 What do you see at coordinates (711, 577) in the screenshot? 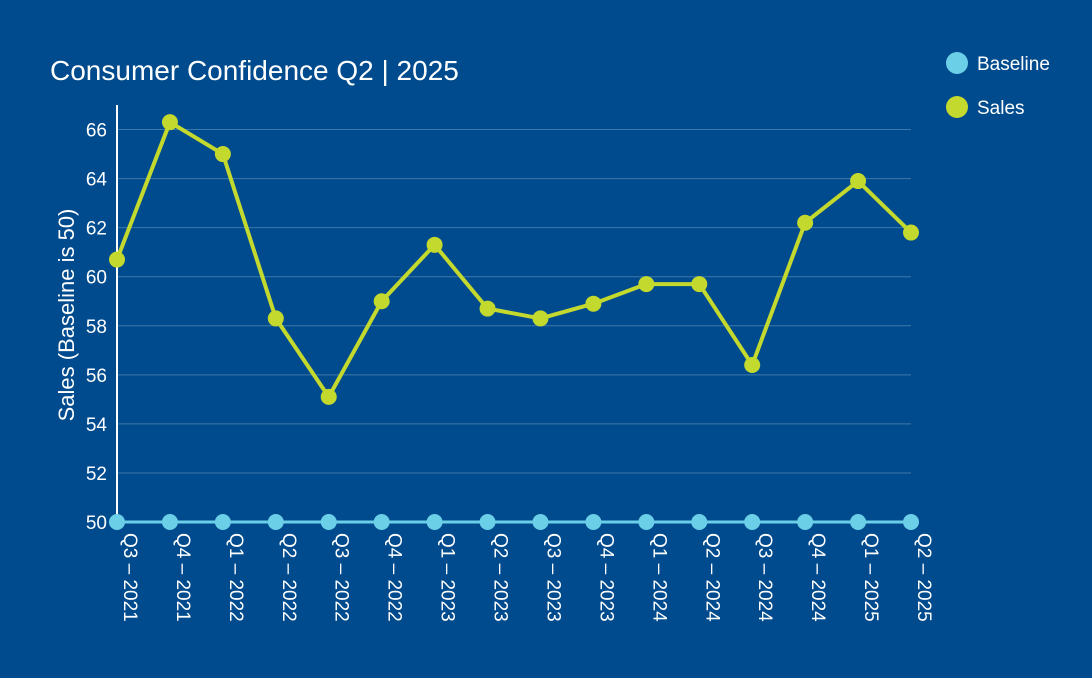
I see `x-tick-label: Q2 – 2024` at bounding box center [711, 577].